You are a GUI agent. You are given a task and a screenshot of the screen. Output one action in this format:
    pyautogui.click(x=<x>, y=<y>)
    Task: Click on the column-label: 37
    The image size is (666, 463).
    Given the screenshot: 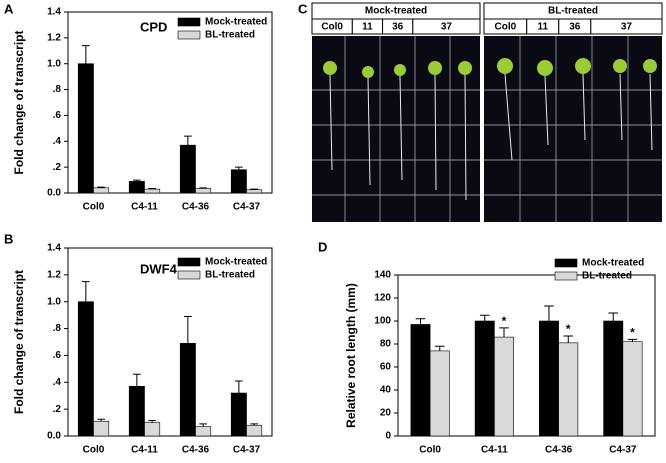 What is the action you would take?
    pyautogui.click(x=447, y=27)
    